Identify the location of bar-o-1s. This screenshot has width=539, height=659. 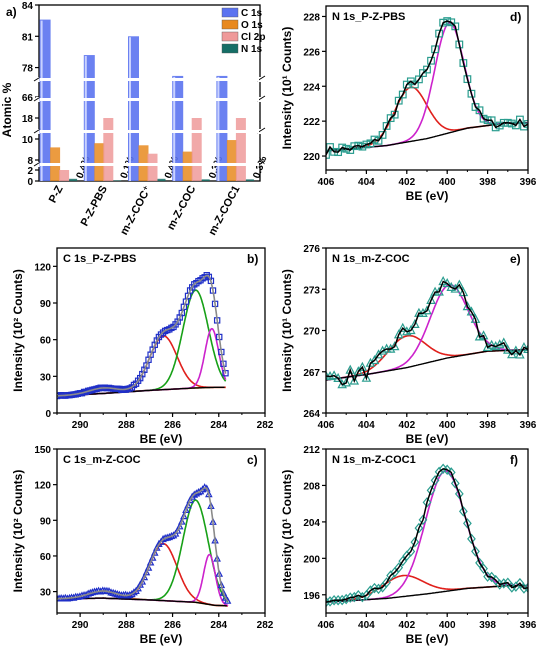
(231, 160).